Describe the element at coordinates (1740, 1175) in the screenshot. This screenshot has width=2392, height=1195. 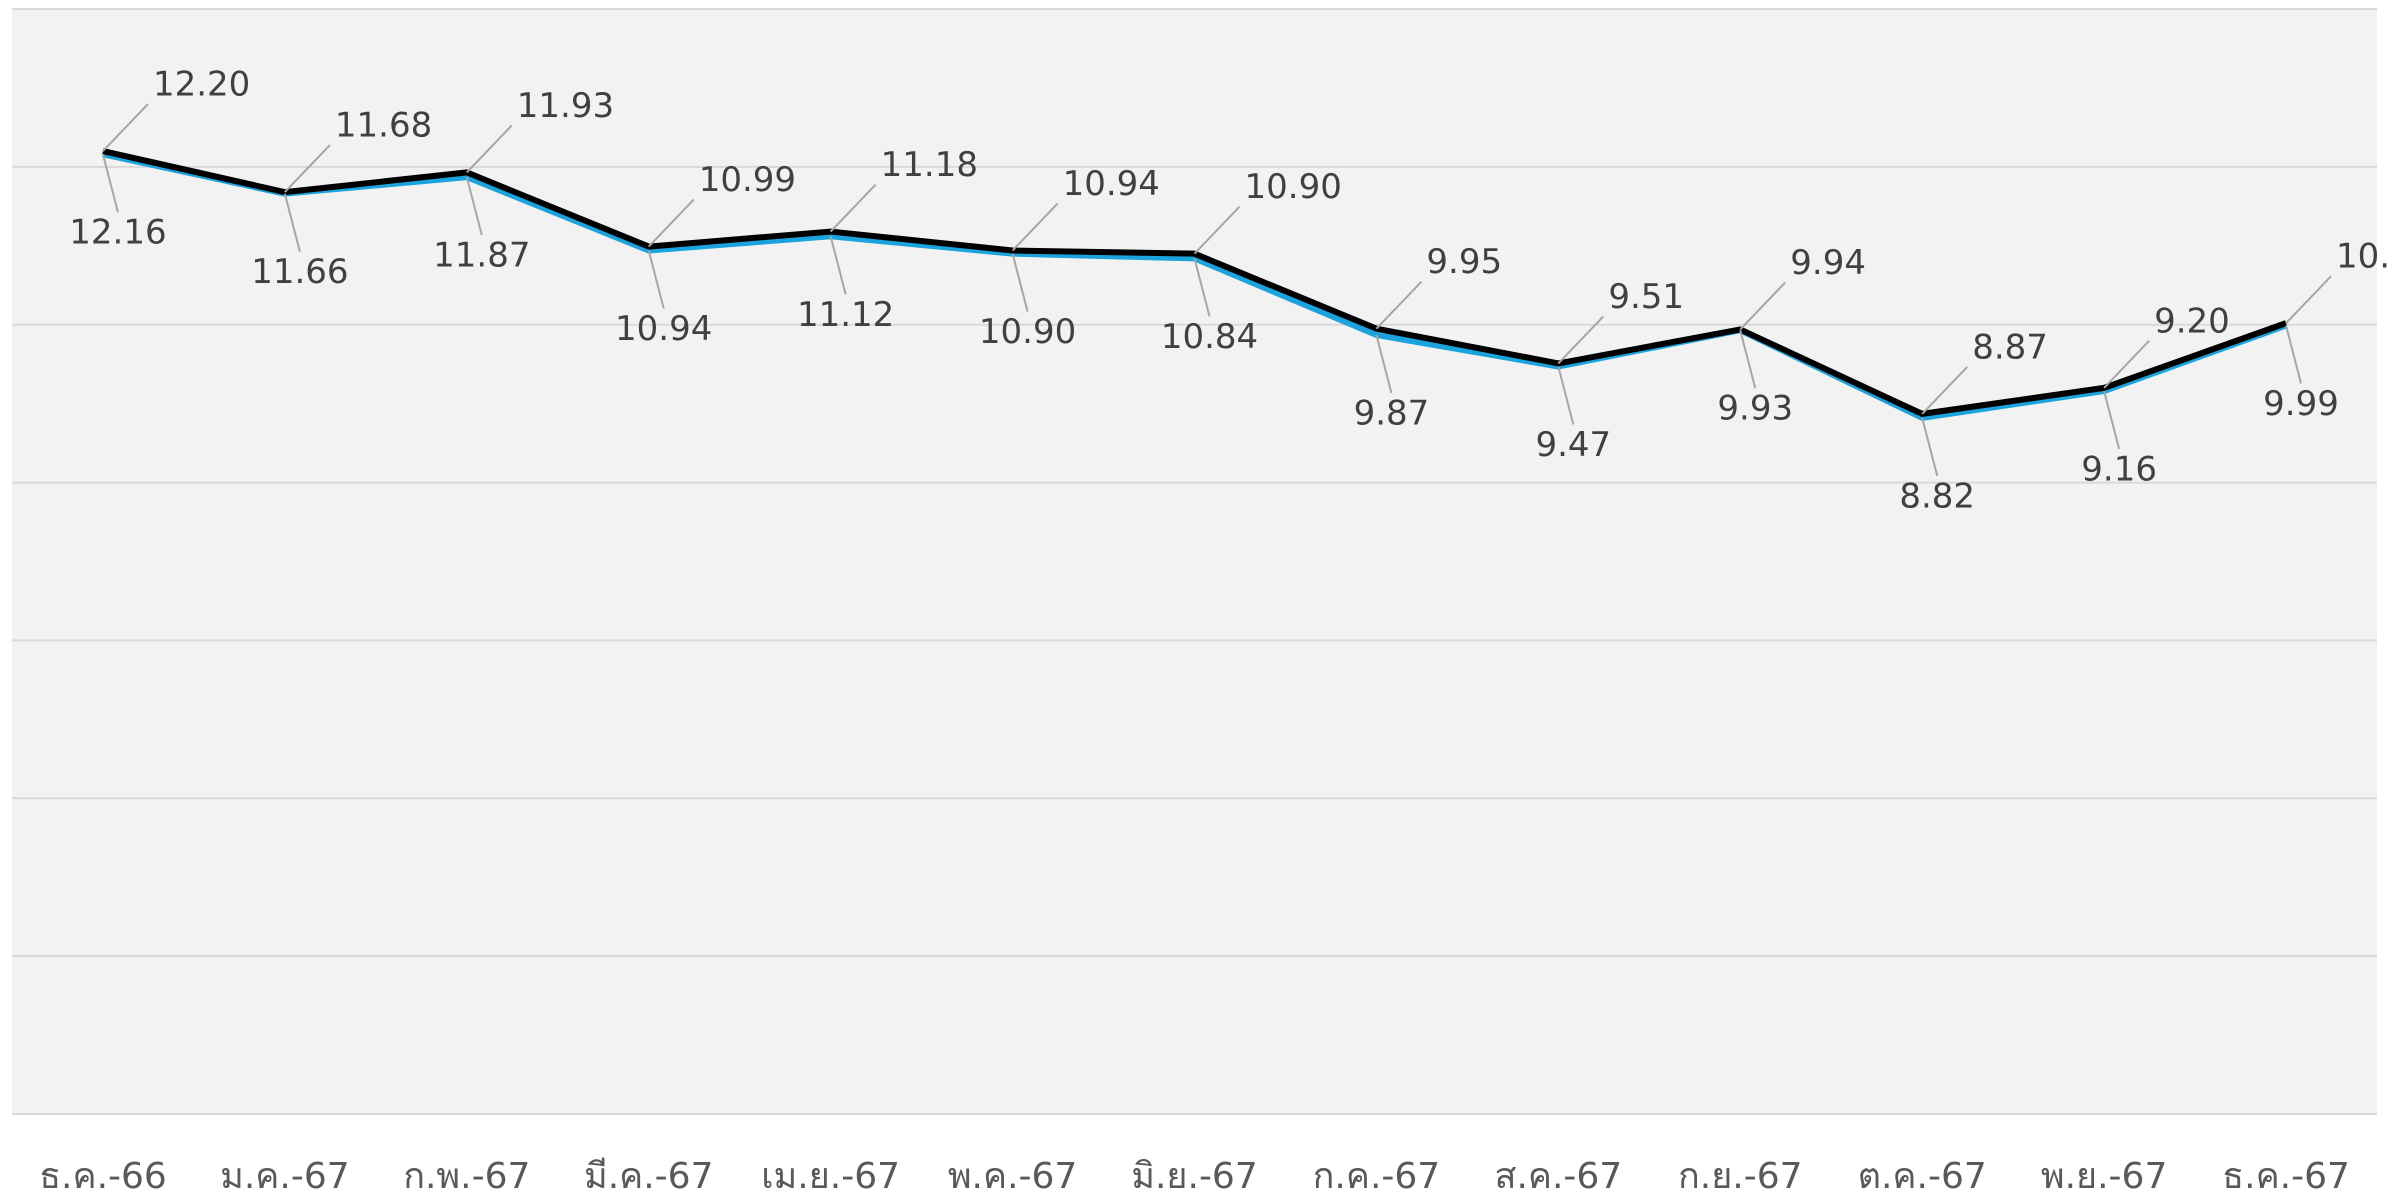
I see `x-tick-label: ก.ย.-67` at that location.